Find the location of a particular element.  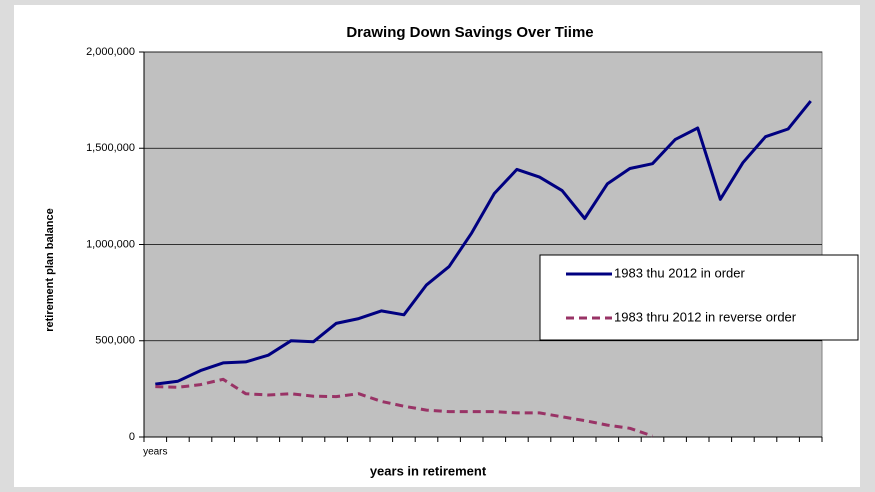

chart-title: Drawing Down Savings Over Tiime is located at coordinates (469, 32).